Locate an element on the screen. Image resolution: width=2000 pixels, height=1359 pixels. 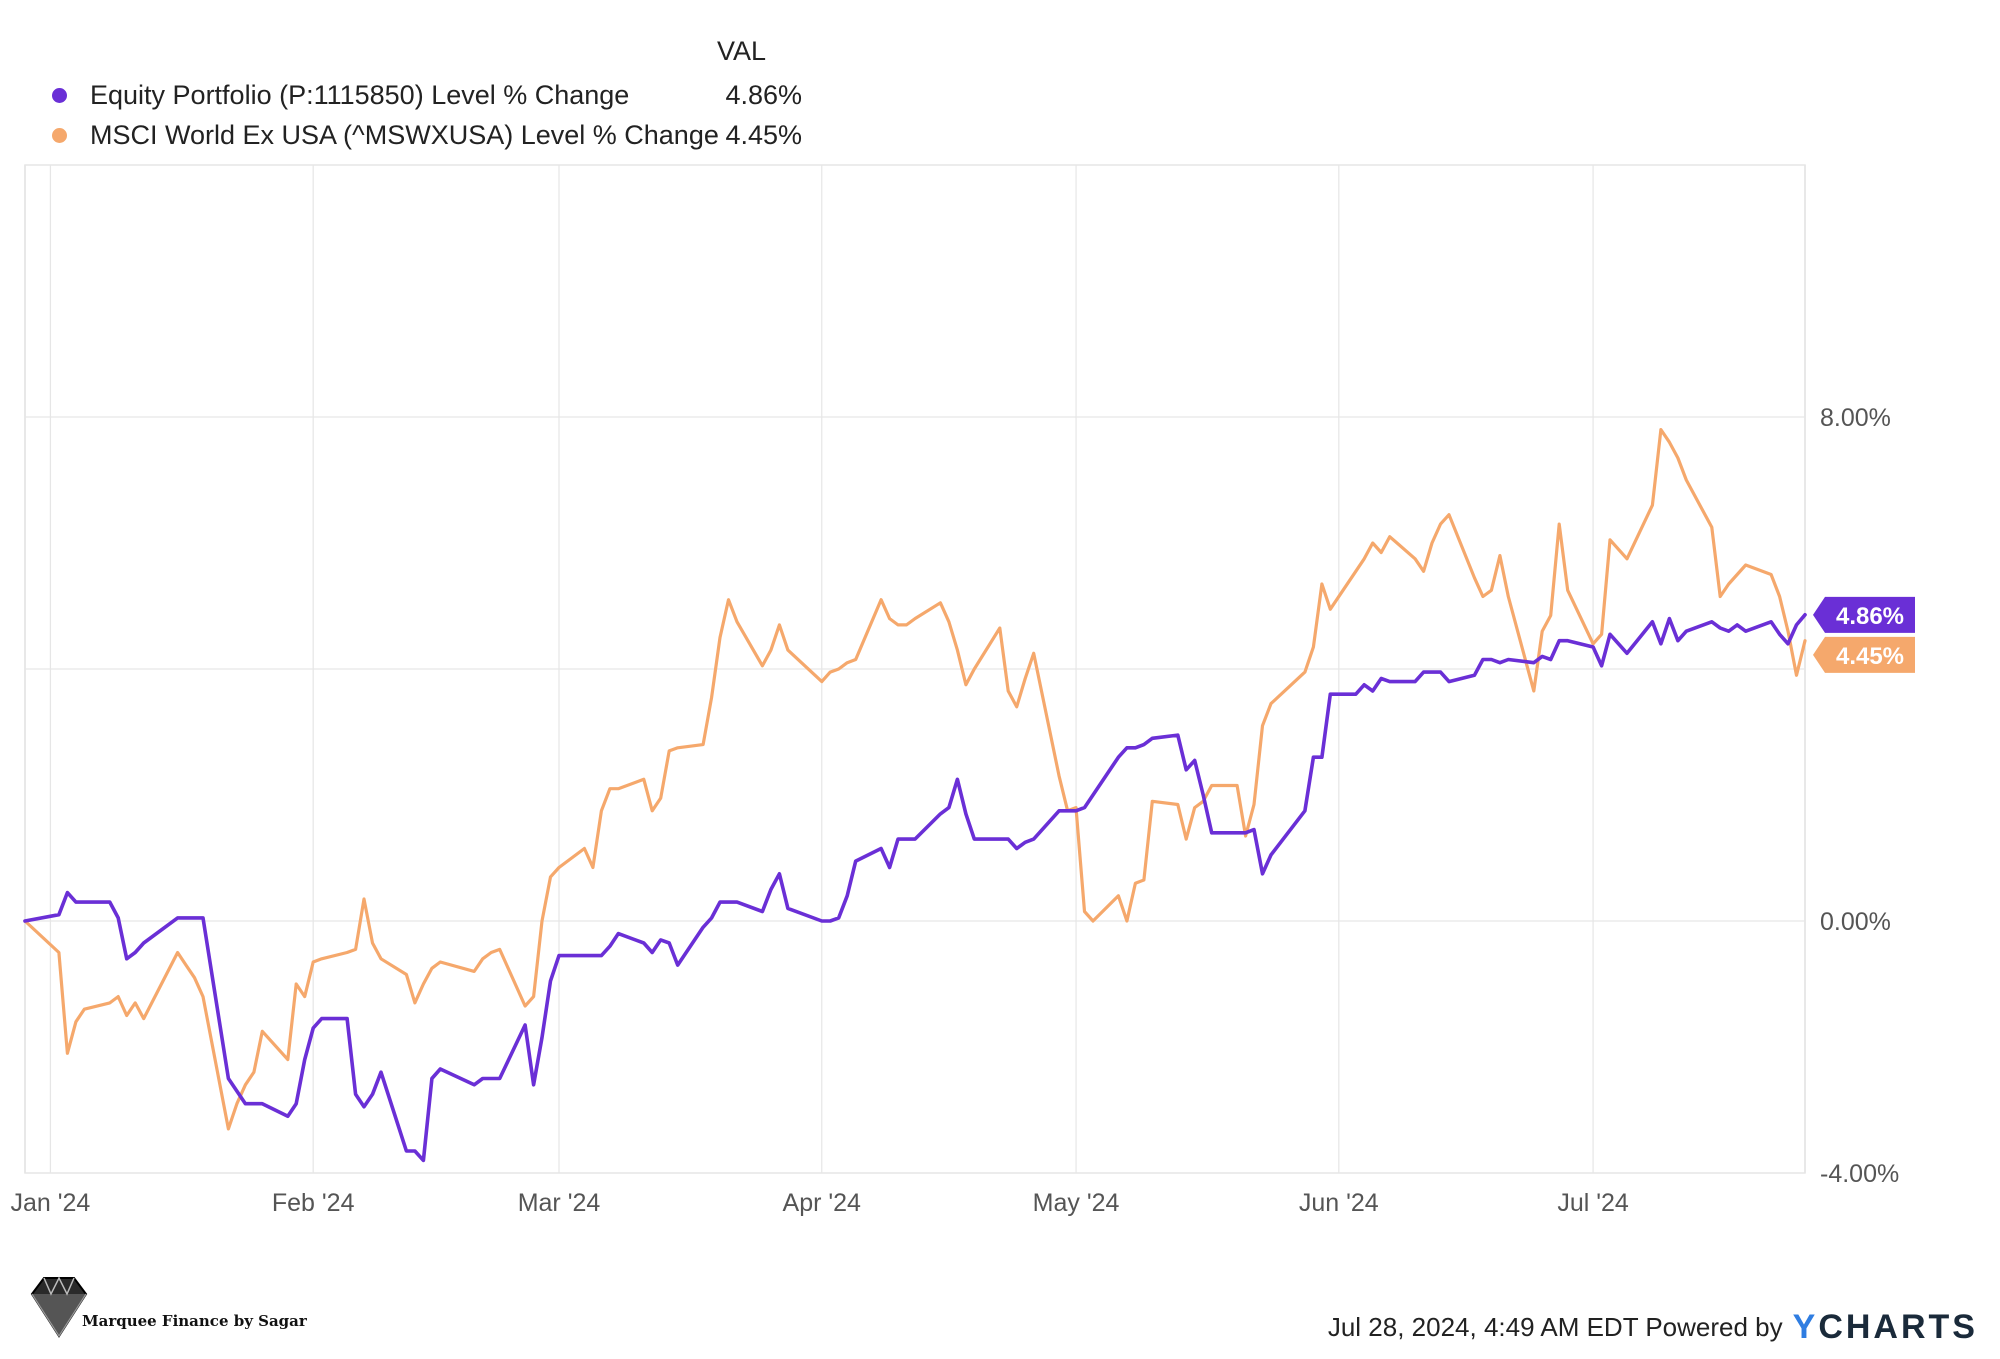
y-tick-label: 8.00% is located at coordinates (1855, 418).